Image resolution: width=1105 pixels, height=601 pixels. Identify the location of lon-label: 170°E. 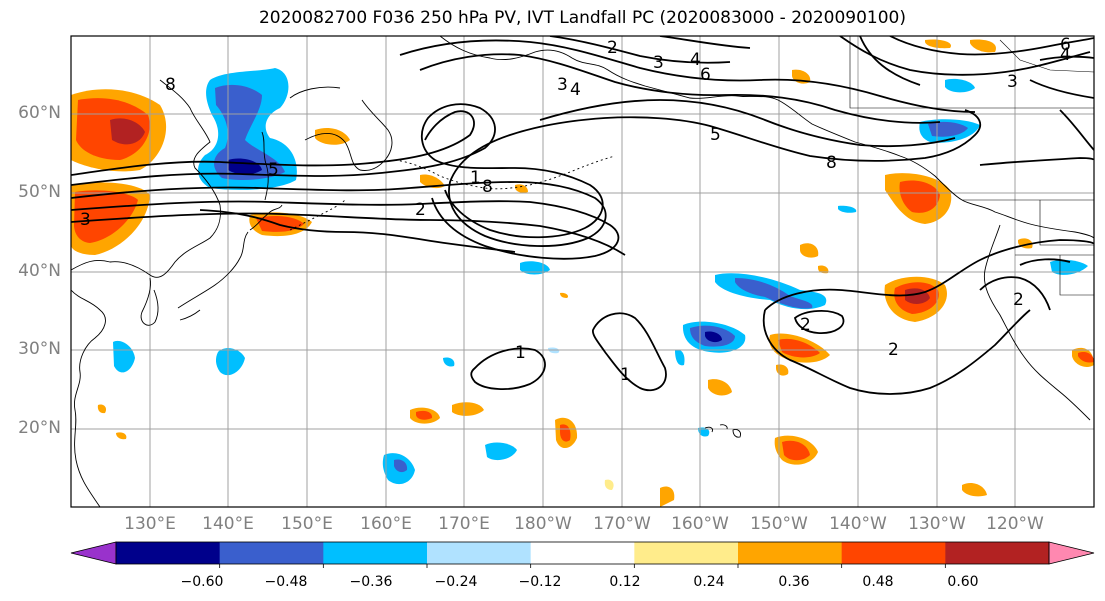
(464, 524).